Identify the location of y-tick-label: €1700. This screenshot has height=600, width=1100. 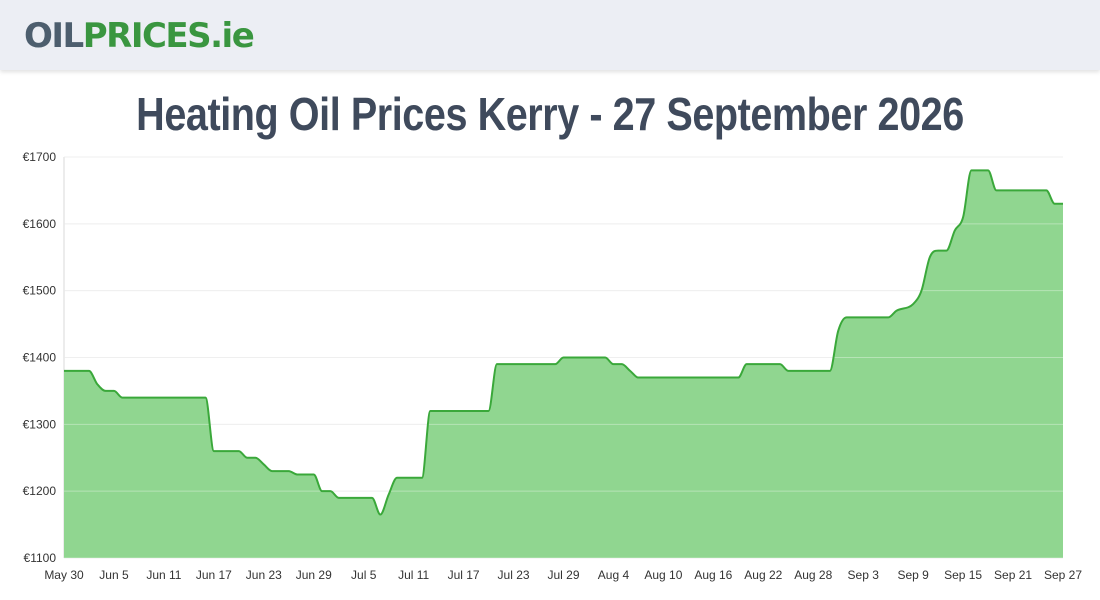
(40, 157).